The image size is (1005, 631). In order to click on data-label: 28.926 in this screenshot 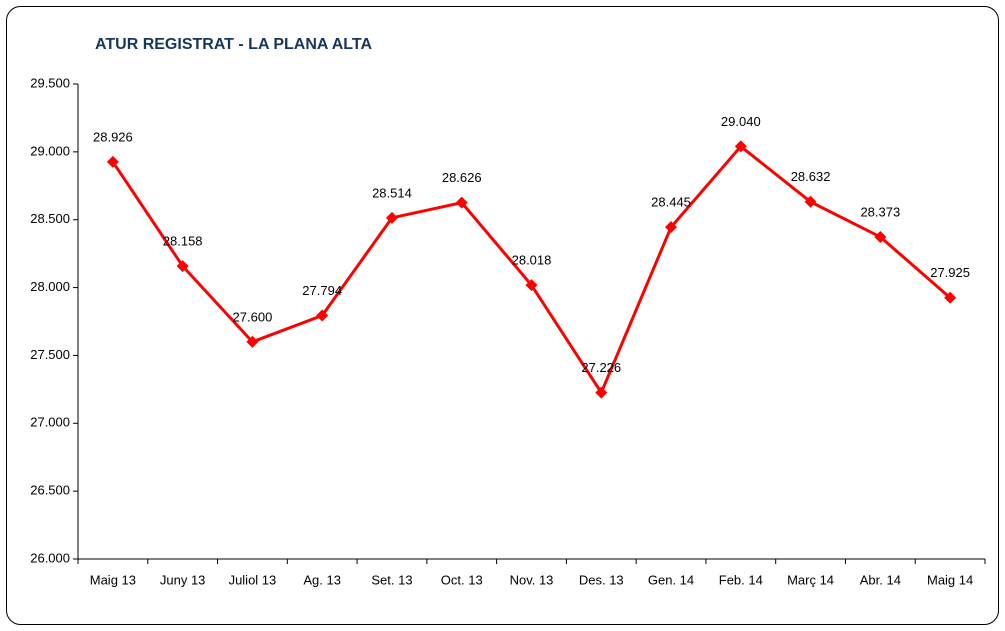, I will do `click(113, 136)`.